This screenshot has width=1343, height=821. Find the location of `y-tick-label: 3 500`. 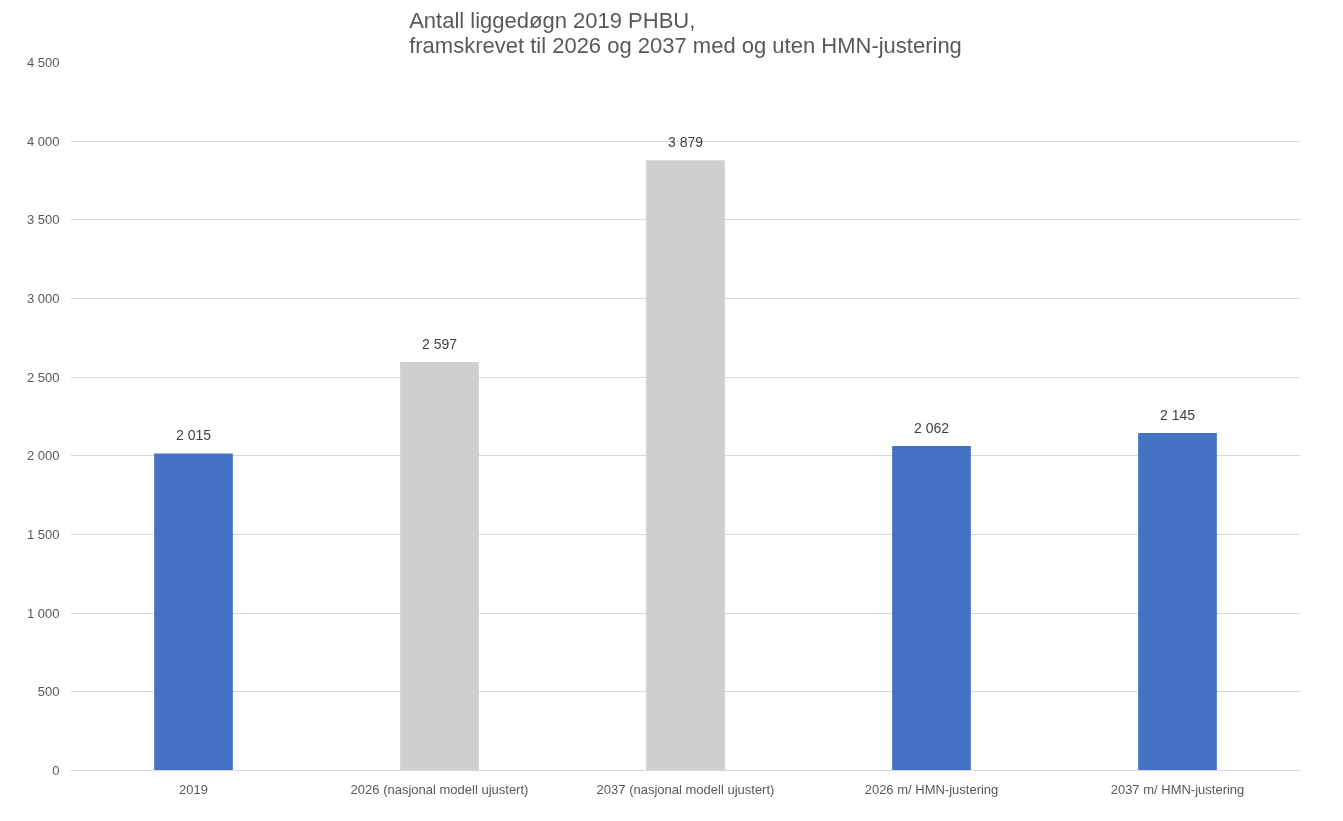

y-tick-label: 3 500 is located at coordinates (43, 220).